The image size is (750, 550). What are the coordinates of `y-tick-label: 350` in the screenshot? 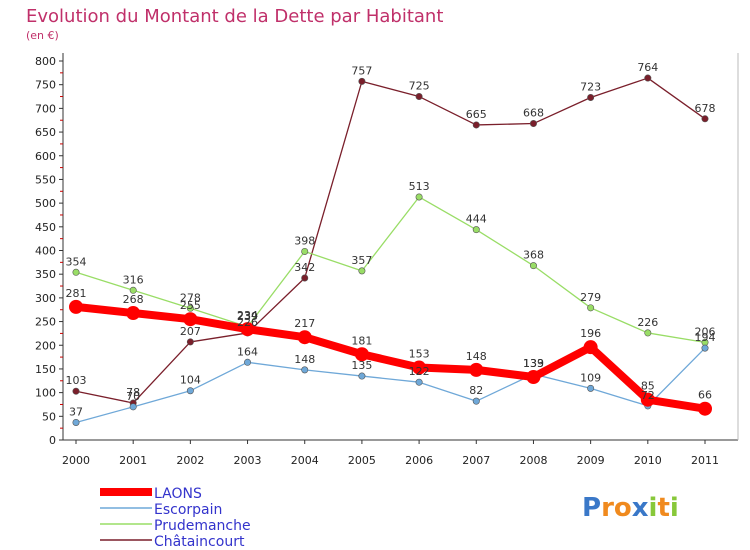 It's located at (45, 274).